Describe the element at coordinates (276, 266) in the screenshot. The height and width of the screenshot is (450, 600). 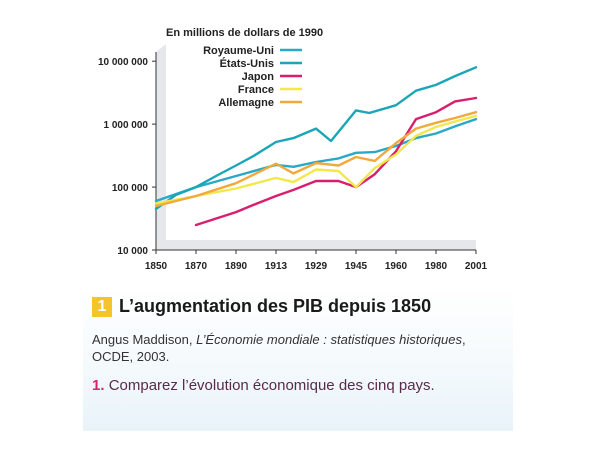
I see `x-tick-label: 1913` at that location.